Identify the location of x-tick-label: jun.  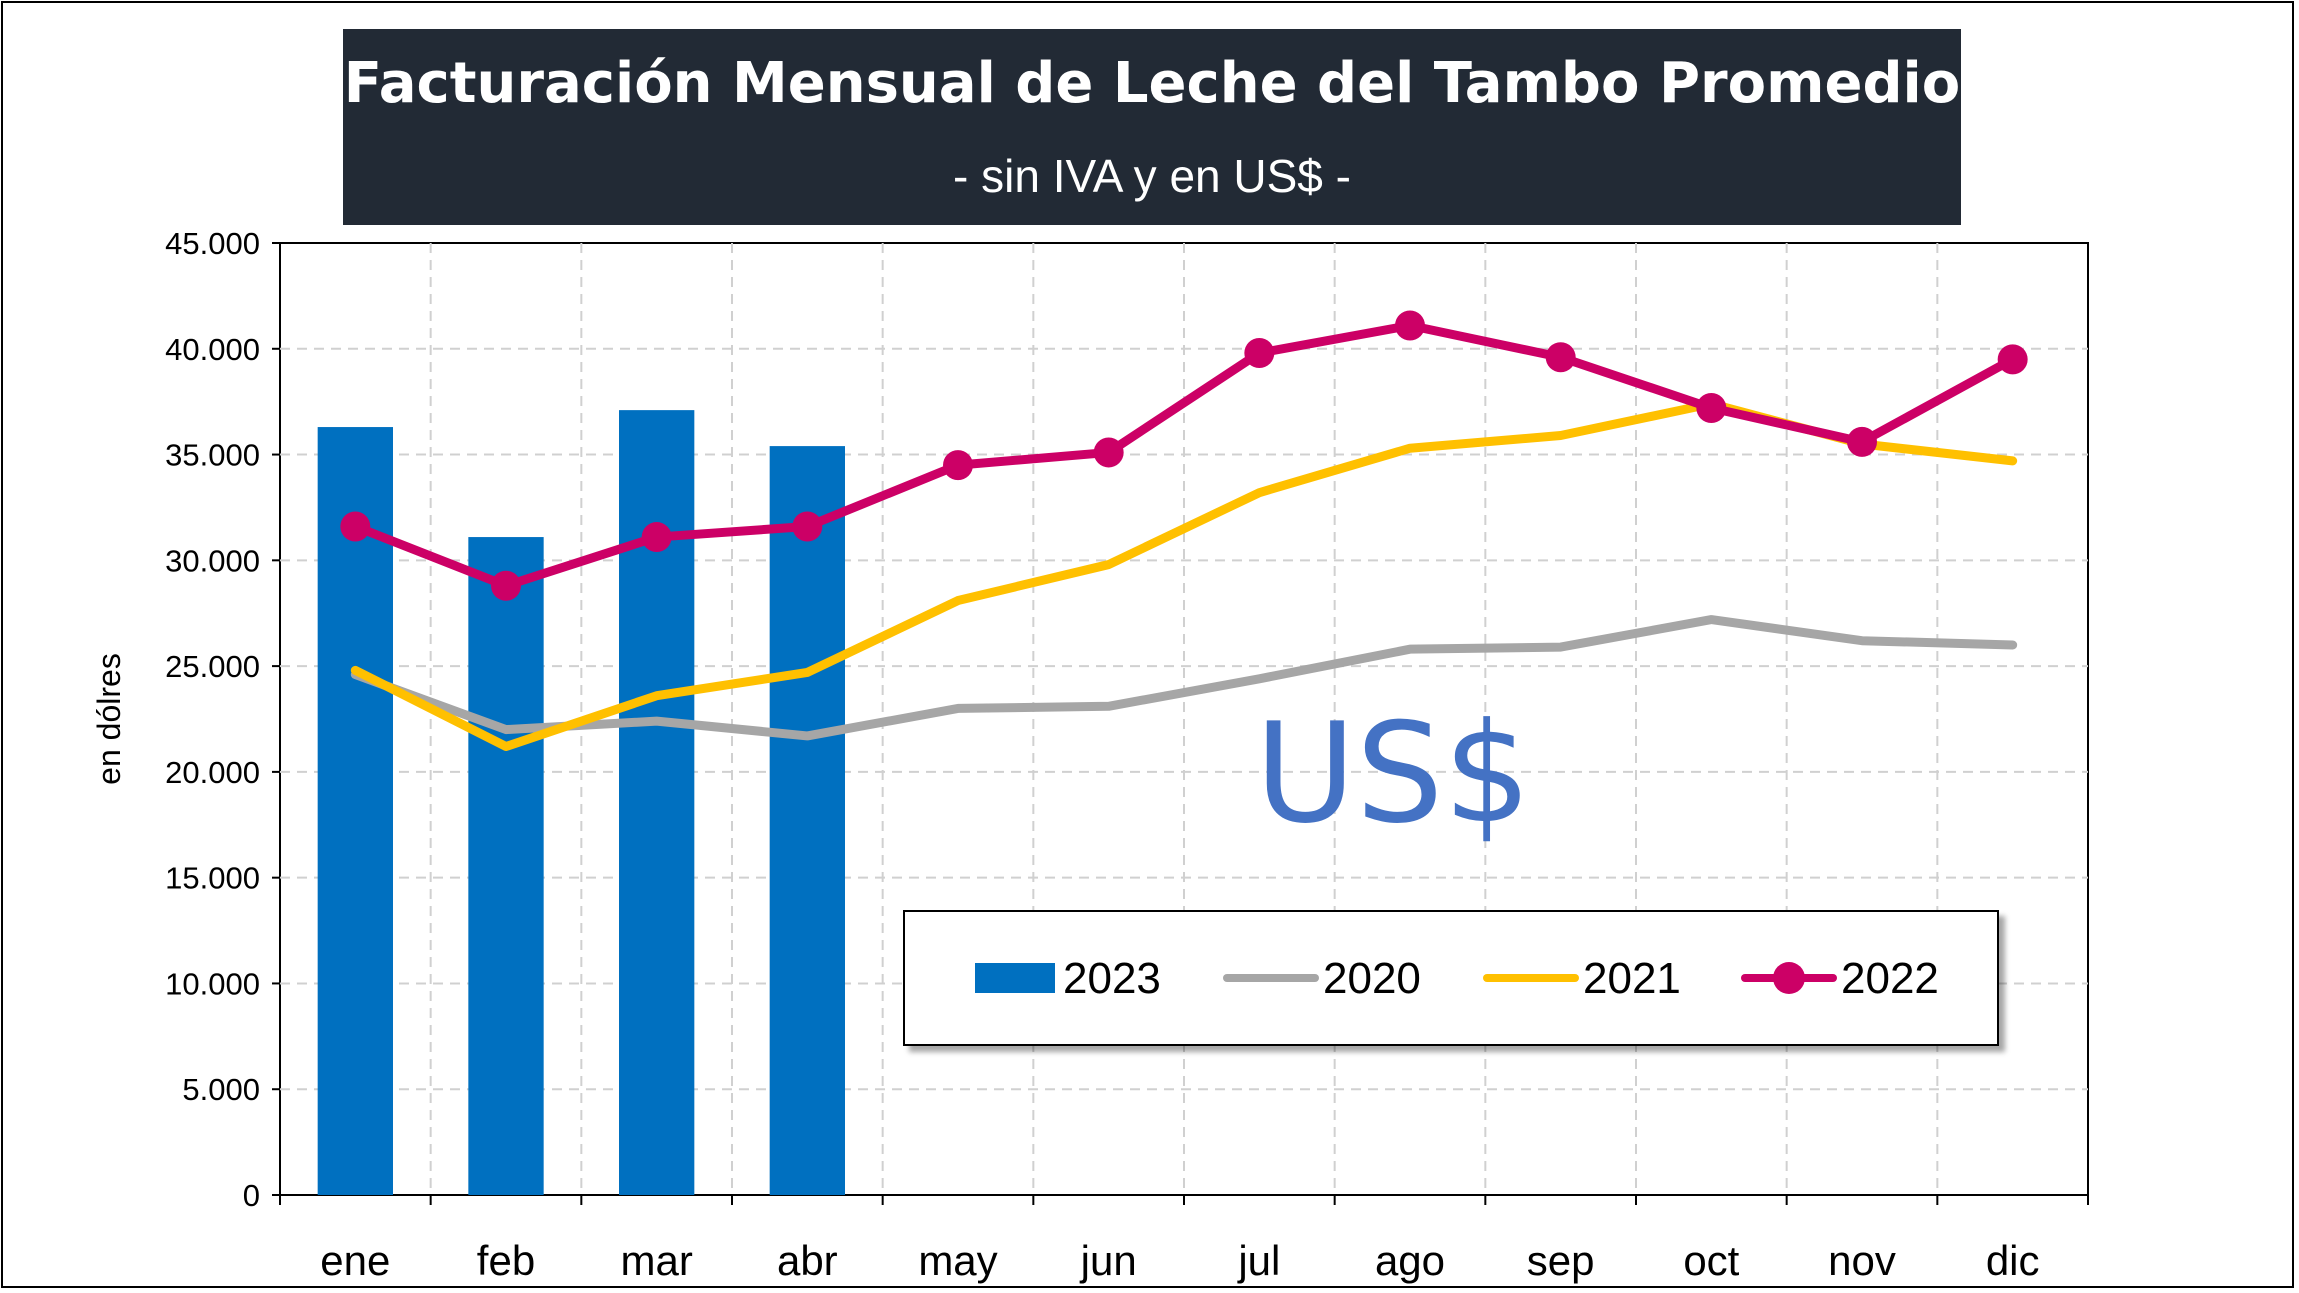
(1108, 1260).